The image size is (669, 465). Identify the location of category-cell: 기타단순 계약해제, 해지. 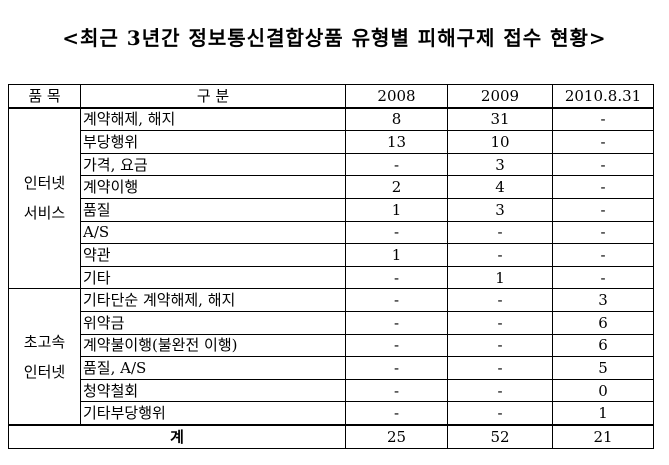
(213, 300).